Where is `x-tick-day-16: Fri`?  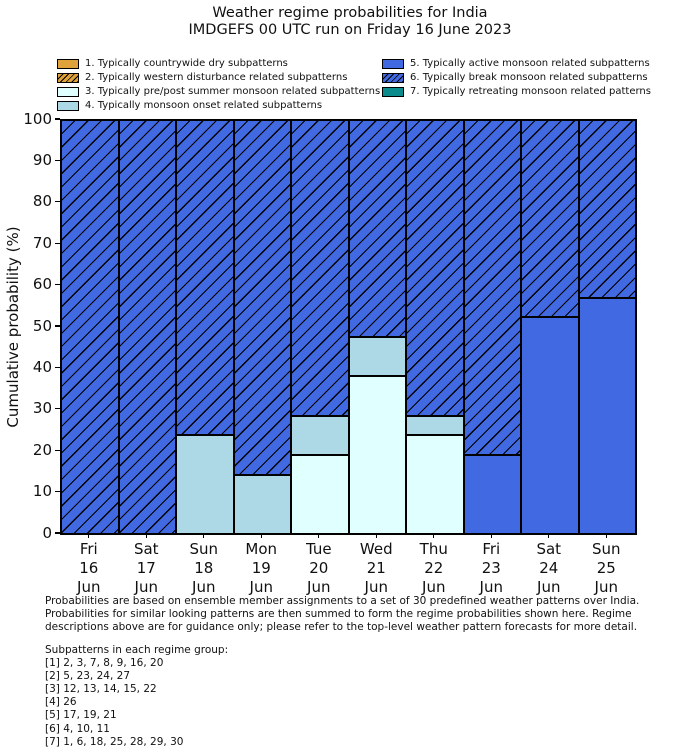 x-tick-day-16: Fri is located at coordinates (88, 549).